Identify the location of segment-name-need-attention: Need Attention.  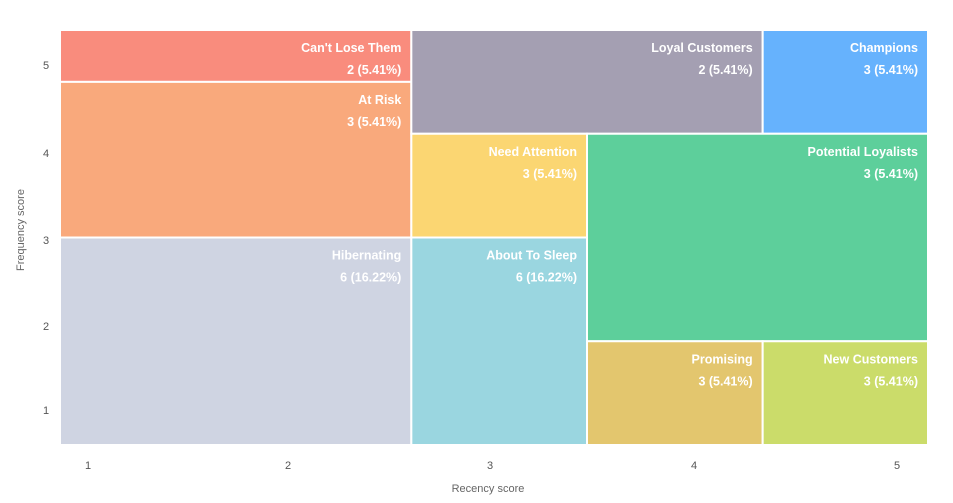
(533, 152).